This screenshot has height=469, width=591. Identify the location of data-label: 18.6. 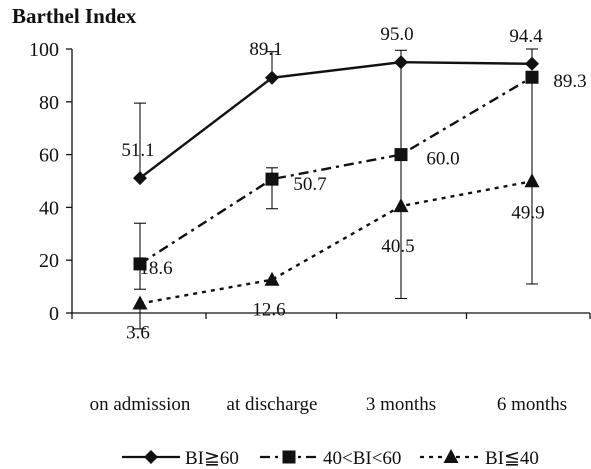
(155, 268).